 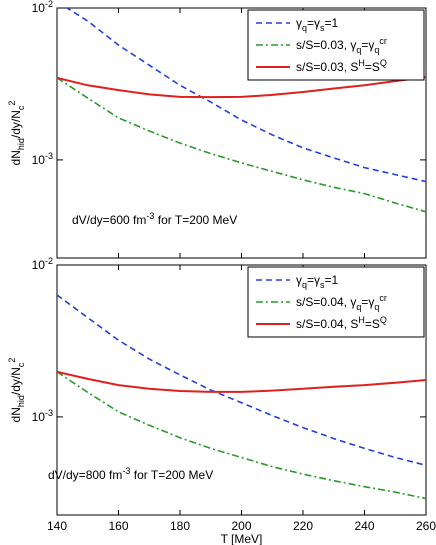 What do you see at coordinates (303, 526) in the screenshot?
I see `x-tick-label: 220` at bounding box center [303, 526].